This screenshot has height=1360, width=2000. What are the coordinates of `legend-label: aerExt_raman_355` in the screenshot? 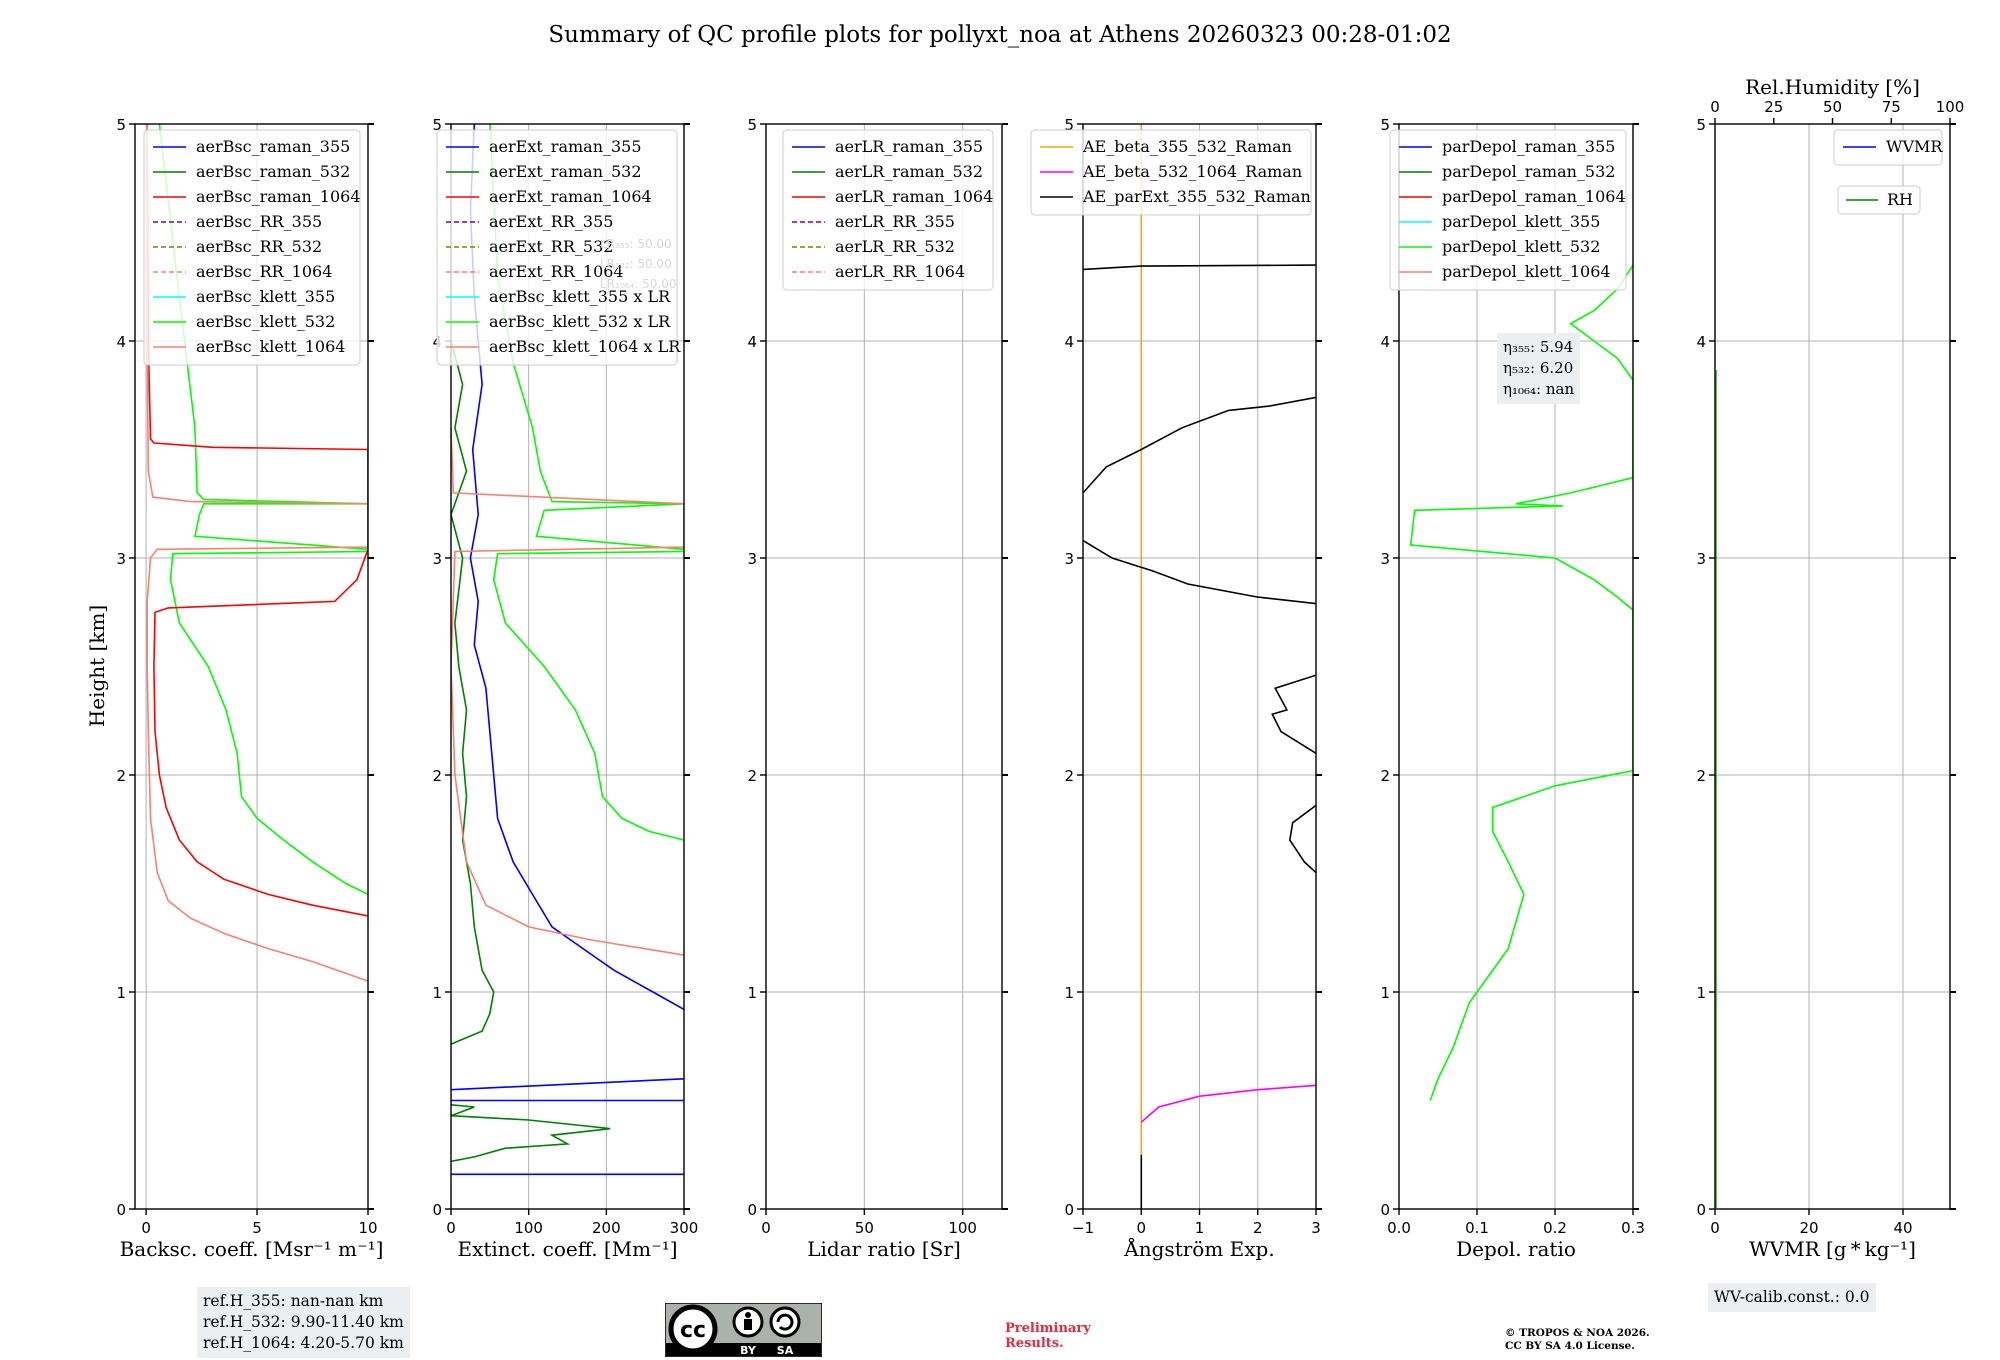 It's located at (565, 146).